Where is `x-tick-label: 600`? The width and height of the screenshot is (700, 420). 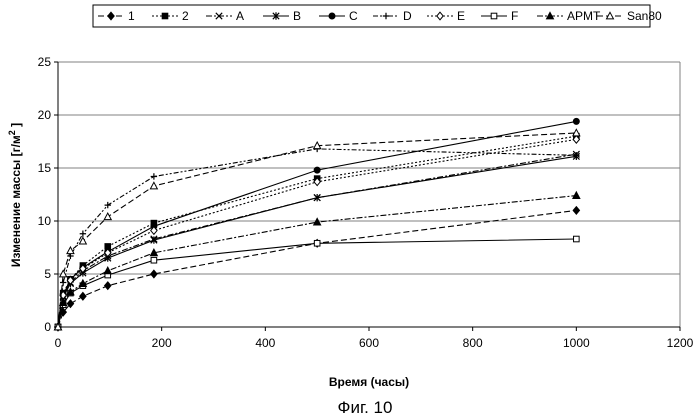
x-tick-label: 600 is located at coordinates (369, 343).